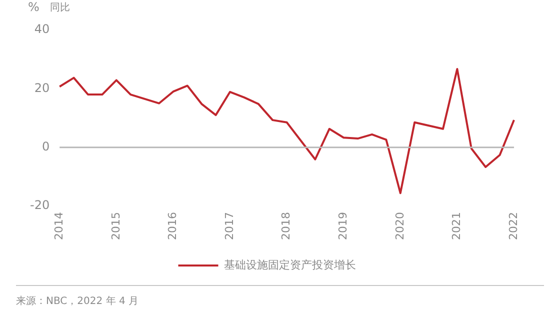 Image resolution: width=554 pixels, height=322 pixels. I want to click on legend-label: 基础设施固定资产投资增长, so click(290, 265).